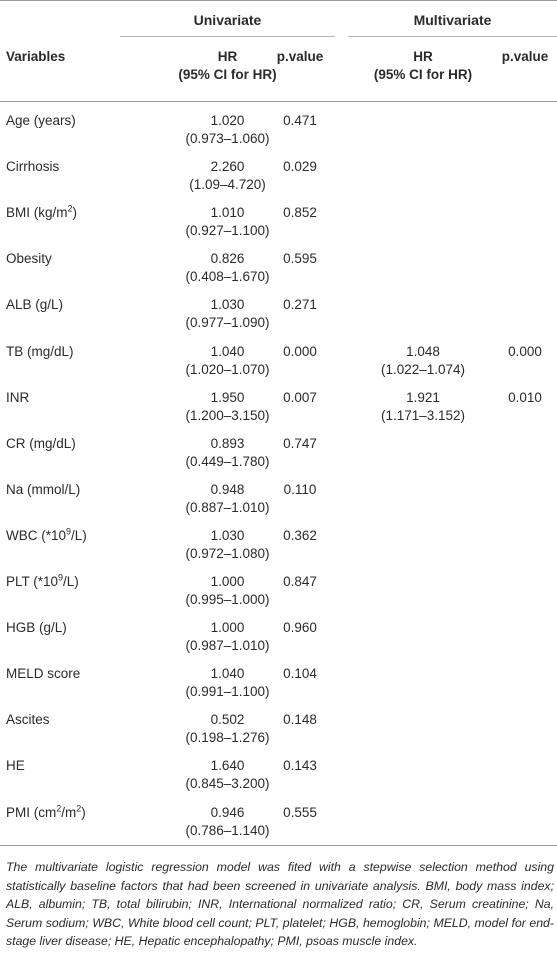 The image size is (557, 970). What do you see at coordinates (300, 259) in the screenshot?
I see `univariate-p-value: 0.595` at bounding box center [300, 259].